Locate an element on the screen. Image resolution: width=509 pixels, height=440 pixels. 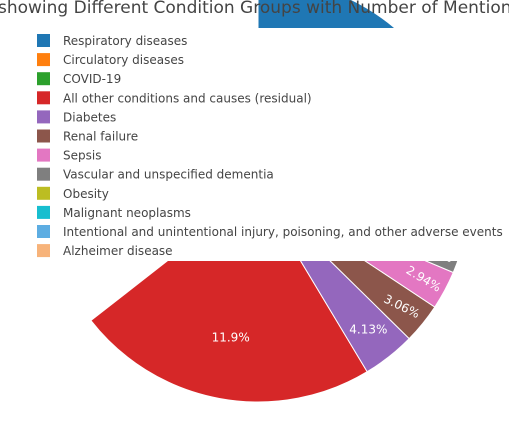
legend-label: COVID-19 is located at coordinates (92, 79).